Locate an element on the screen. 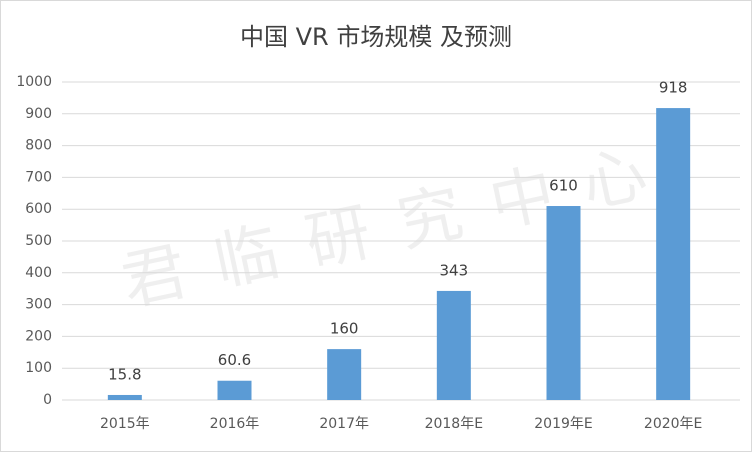 This screenshot has height=452, width=752. y-tick-label: 100 is located at coordinates (38, 368).